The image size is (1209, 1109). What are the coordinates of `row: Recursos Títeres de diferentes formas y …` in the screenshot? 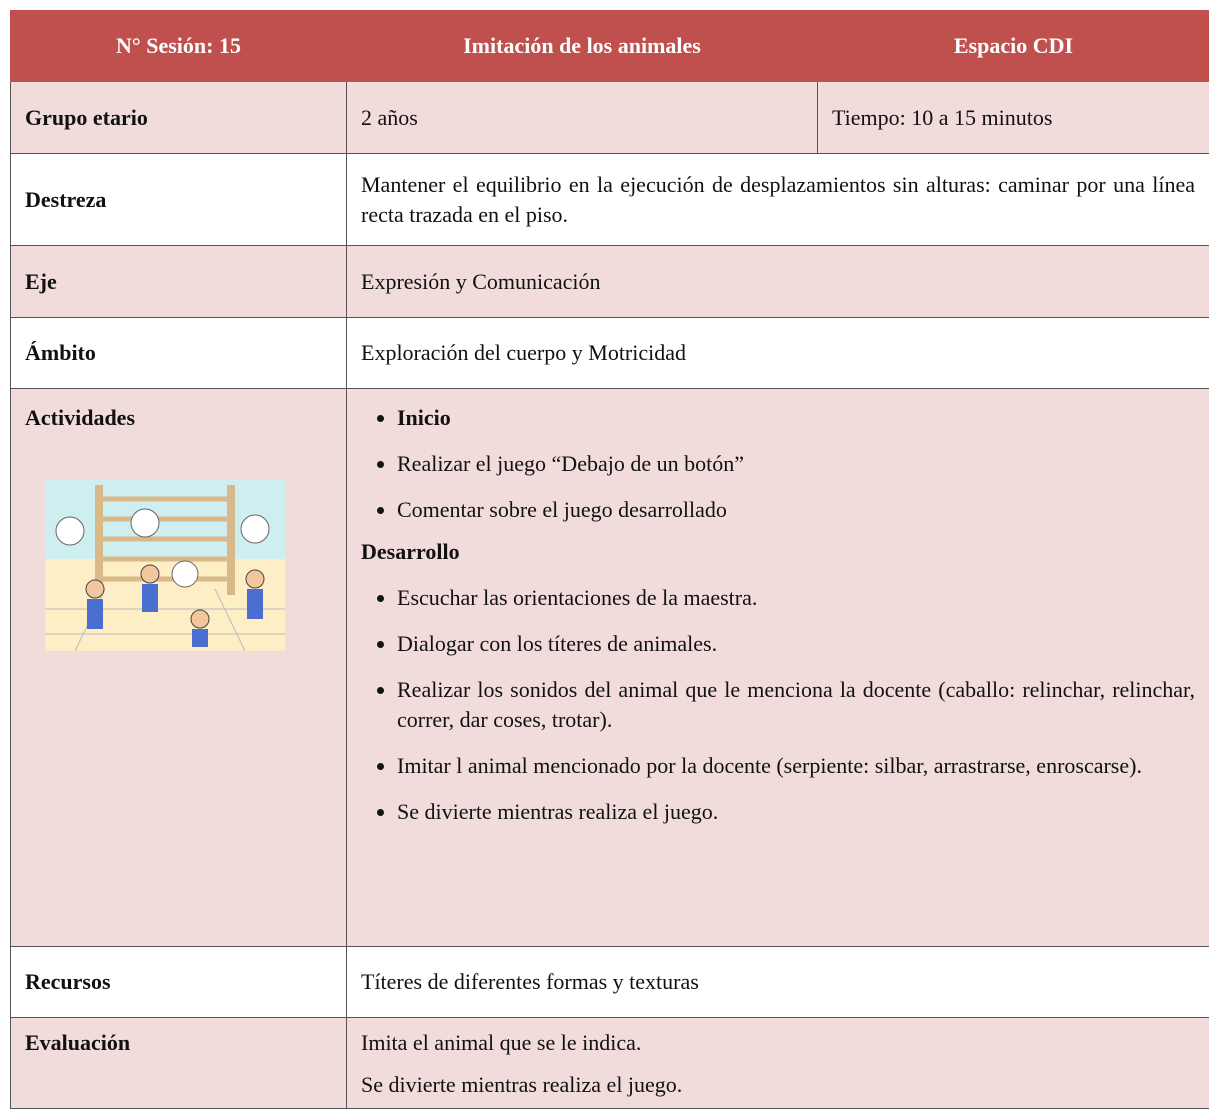 It's located at (610, 982).